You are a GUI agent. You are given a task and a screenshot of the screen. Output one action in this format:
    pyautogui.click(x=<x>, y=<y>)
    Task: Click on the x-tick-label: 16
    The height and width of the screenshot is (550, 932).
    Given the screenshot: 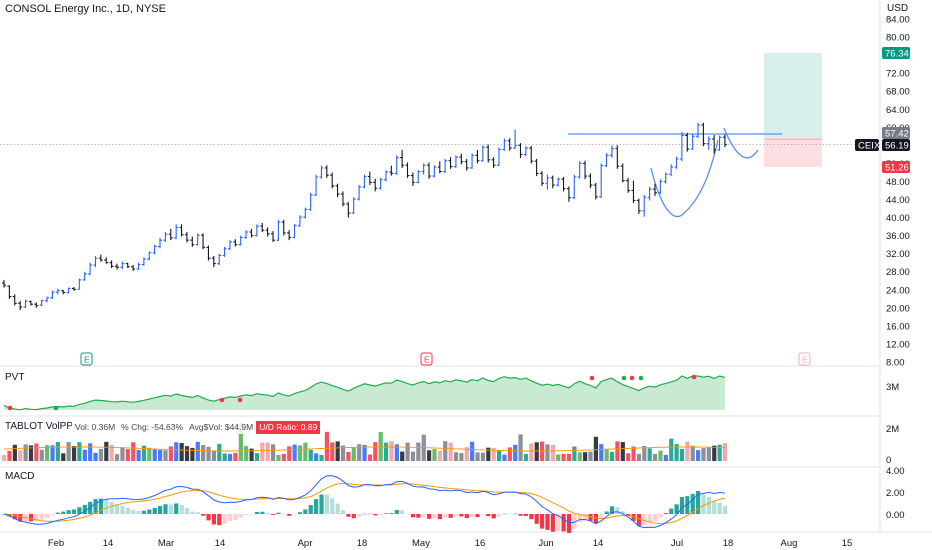 What is the action you would take?
    pyautogui.click(x=480, y=543)
    